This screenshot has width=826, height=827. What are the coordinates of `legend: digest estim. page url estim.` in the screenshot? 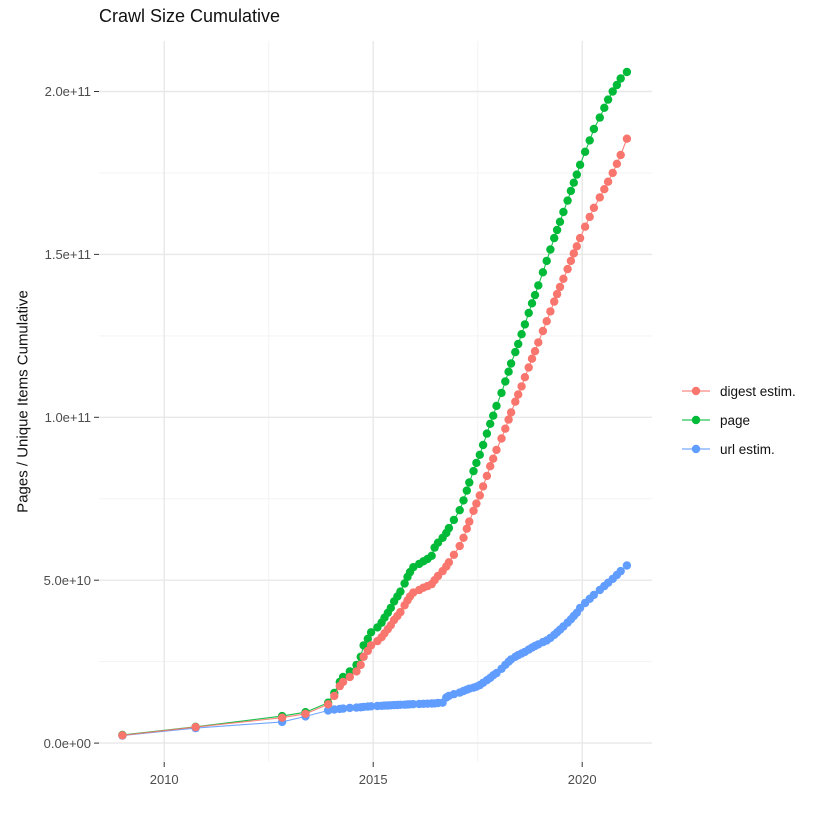 It's located at (738, 420).